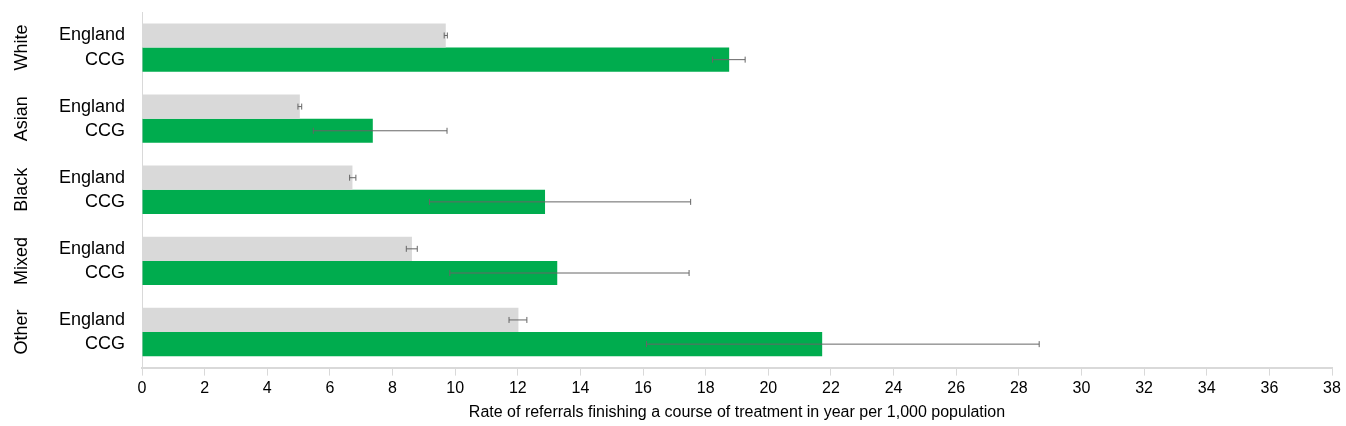 Image resolution: width=1346 pixels, height=426 pixels. What do you see at coordinates (517, 387) in the screenshot?
I see `x-tick-label: 12` at bounding box center [517, 387].